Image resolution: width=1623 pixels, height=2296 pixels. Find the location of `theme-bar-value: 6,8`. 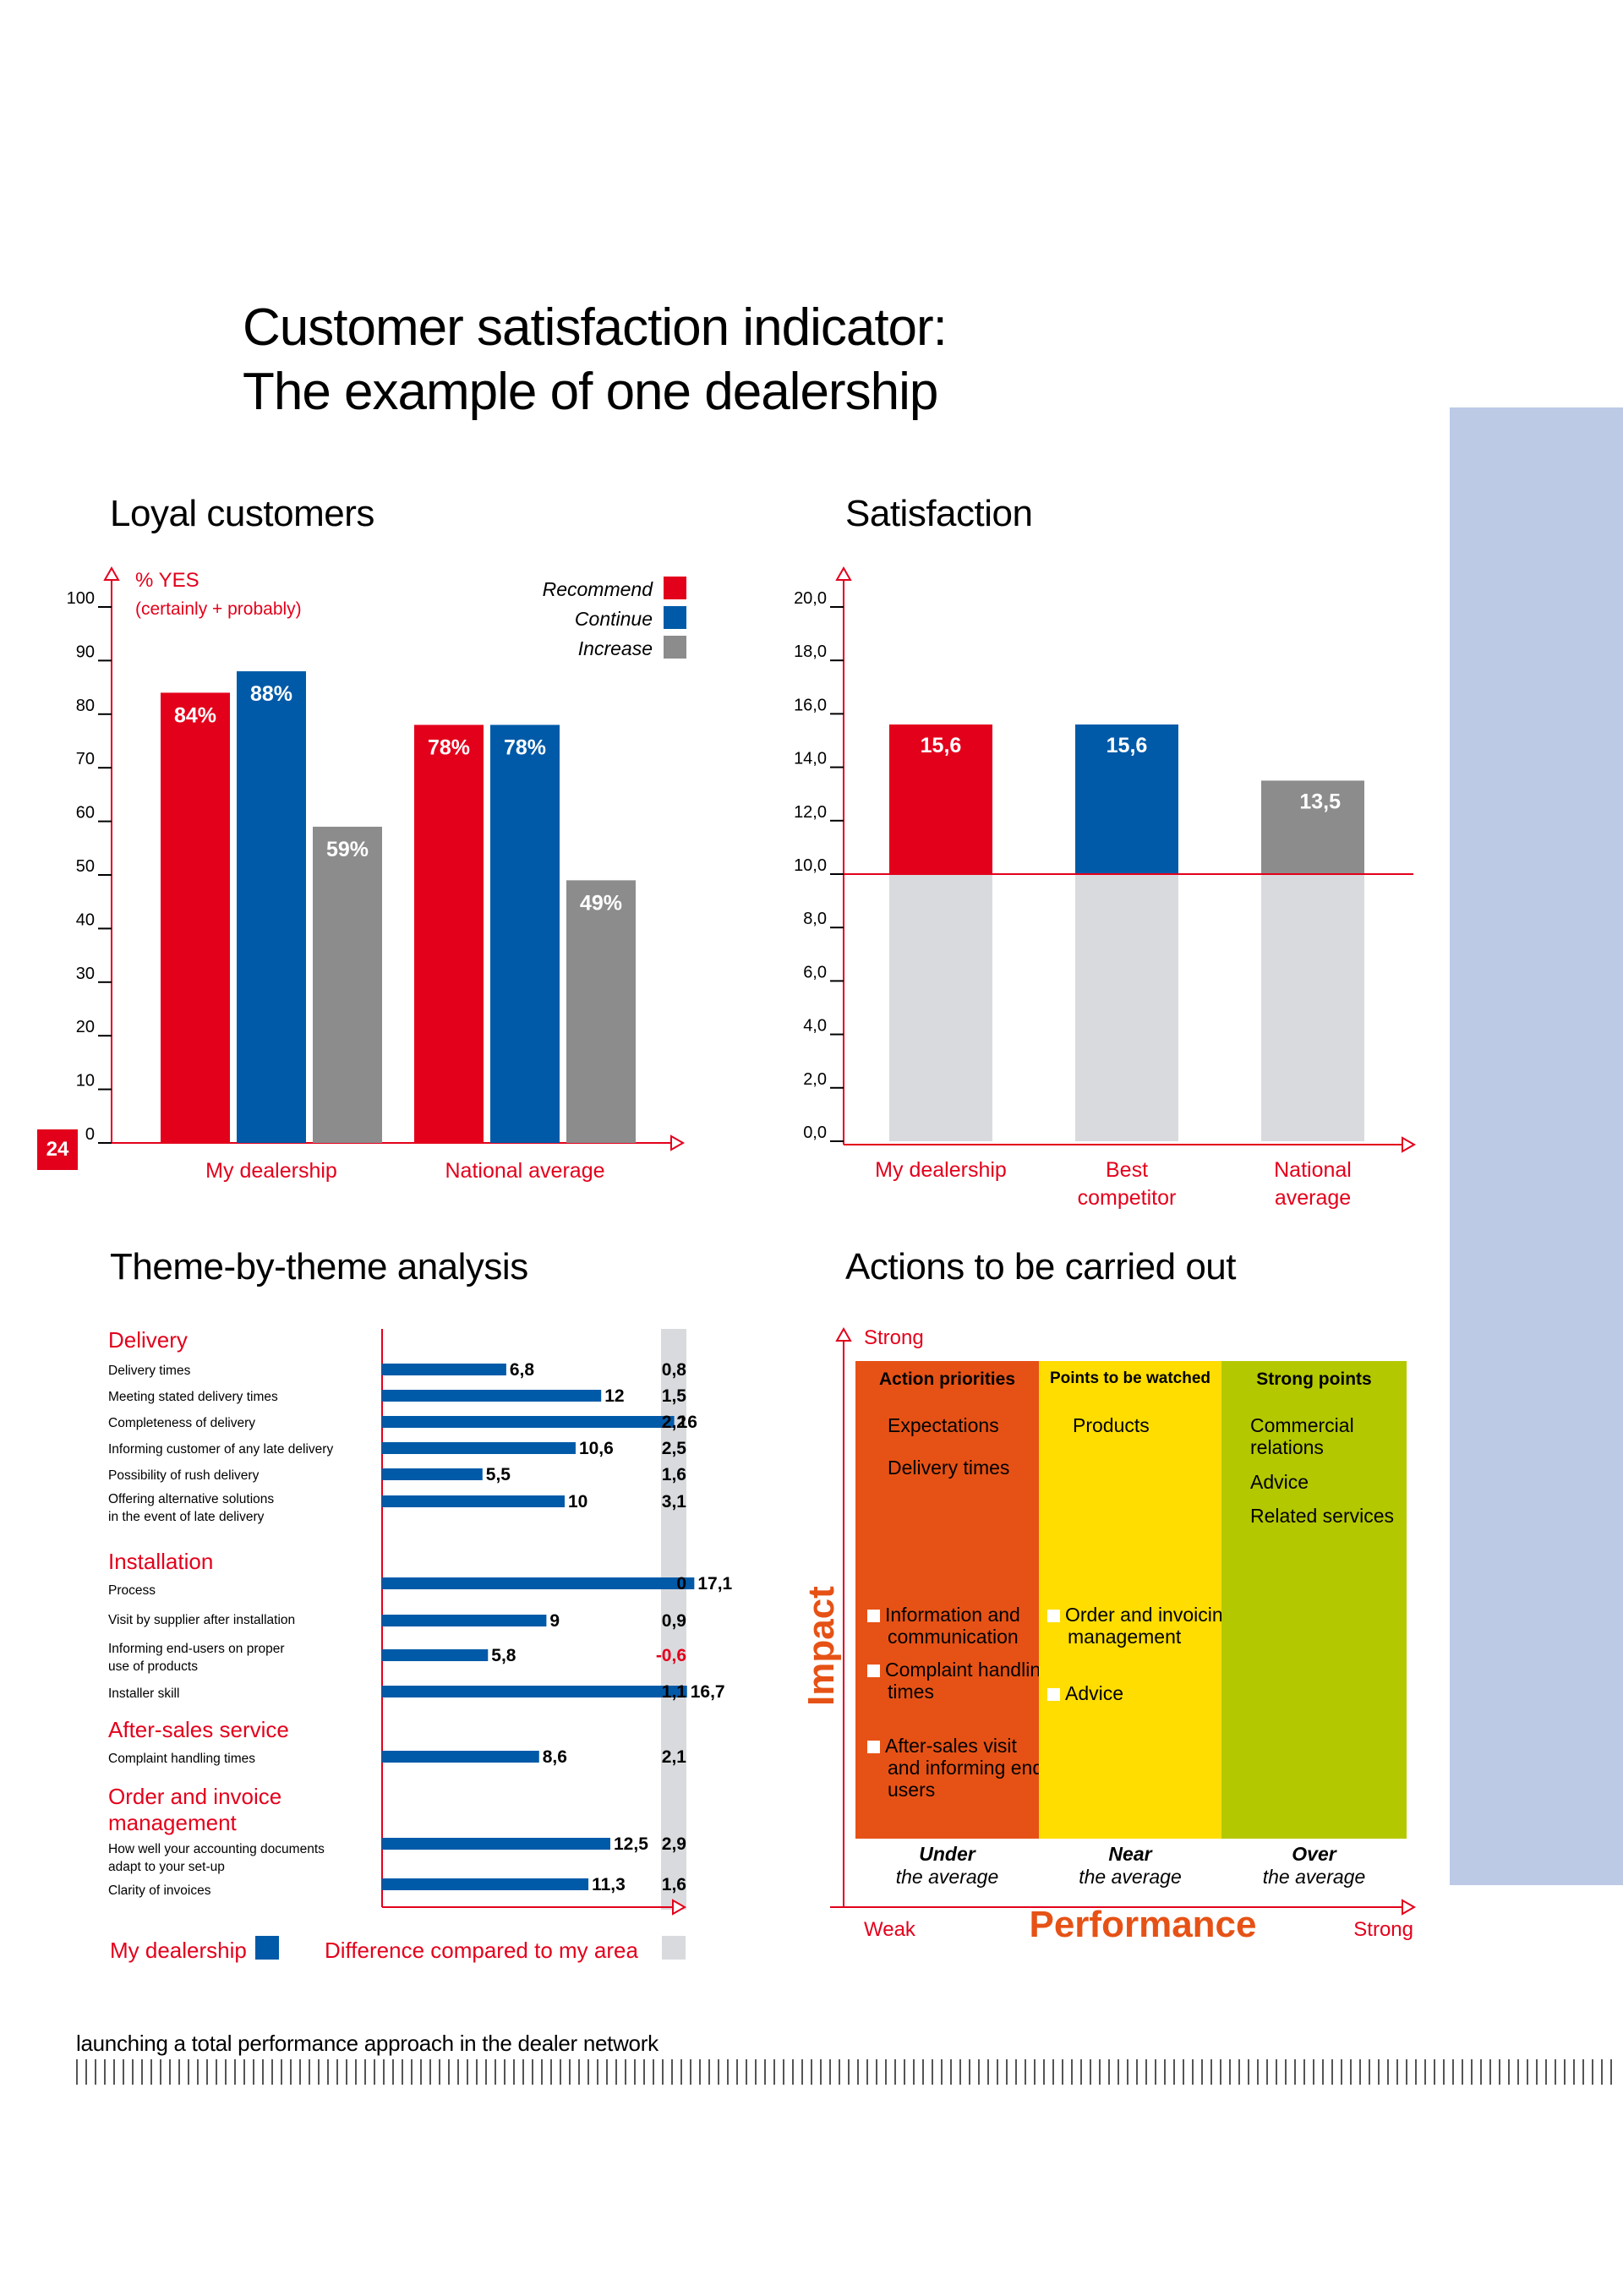

theme-bar-value: 6,8 is located at coordinates (522, 1370).